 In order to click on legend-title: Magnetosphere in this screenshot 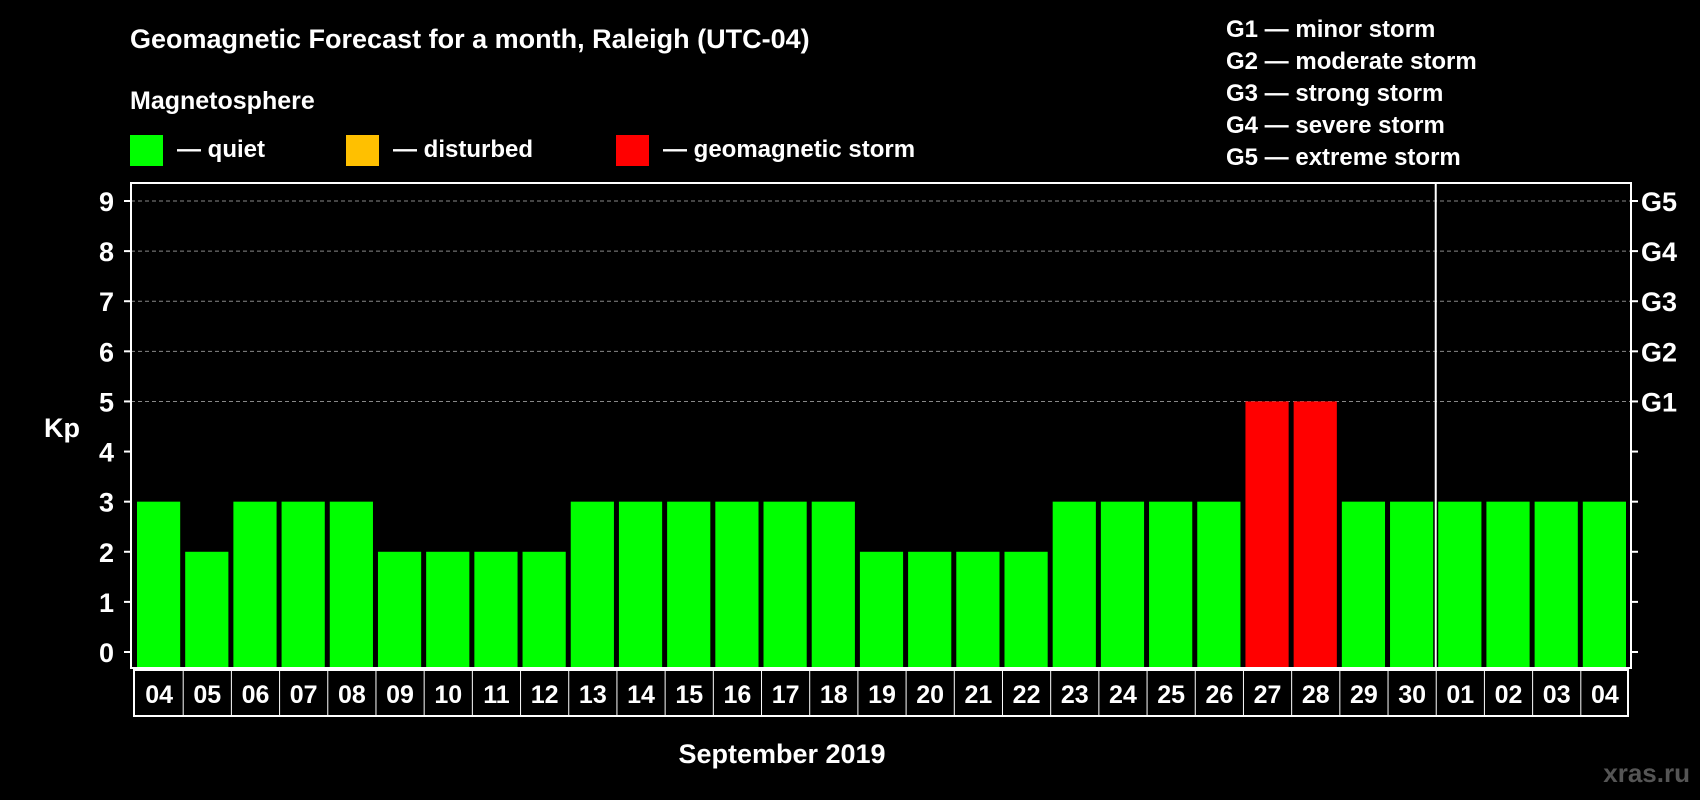, I will do `click(222, 101)`.